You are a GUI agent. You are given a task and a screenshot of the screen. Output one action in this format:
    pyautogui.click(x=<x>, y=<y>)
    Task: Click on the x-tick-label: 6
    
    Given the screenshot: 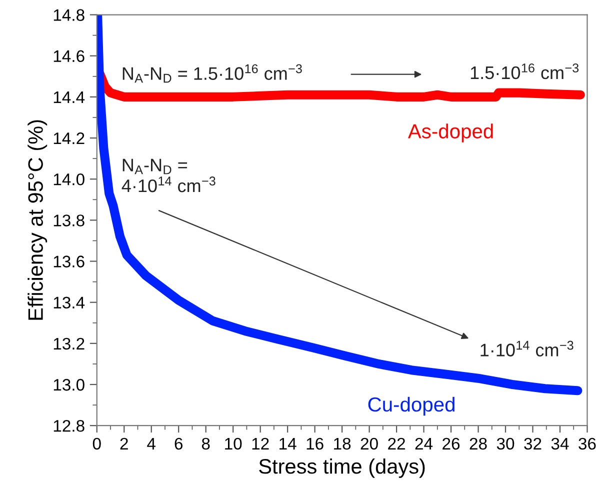 What is the action you would take?
    pyautogui.click(x=178, y=444)
    